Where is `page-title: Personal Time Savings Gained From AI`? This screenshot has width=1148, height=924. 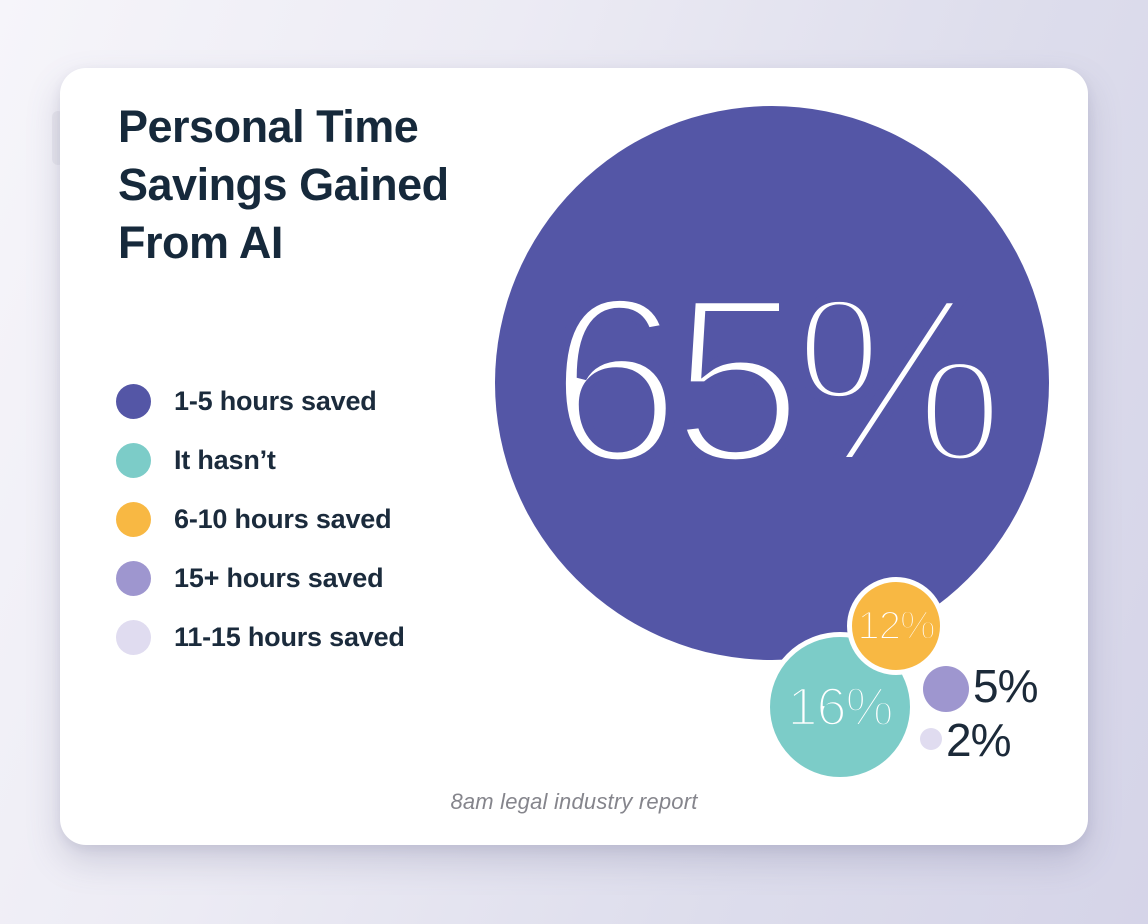
page-title: Personal Time Savings Gained From AI is located at coordinates (283, 185).